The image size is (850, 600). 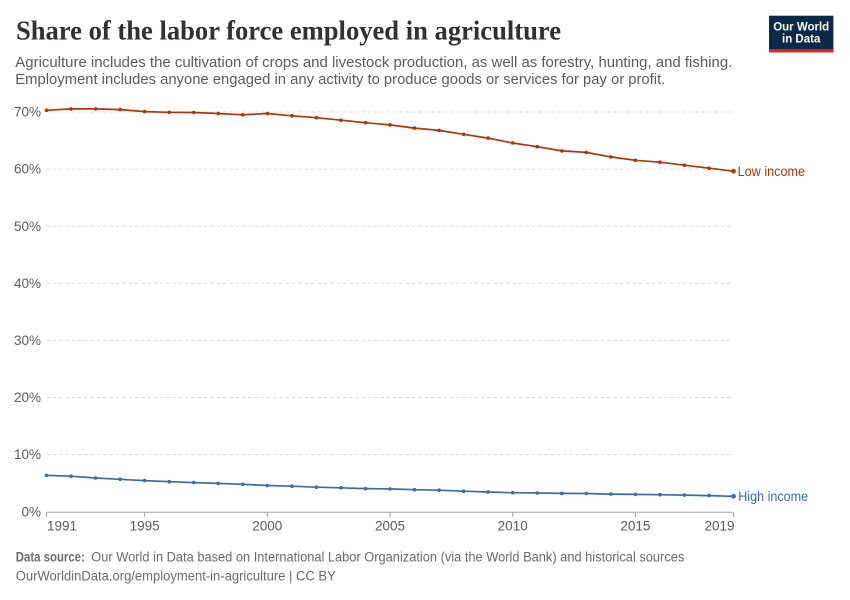 I want to click on svg-text: Our World, so click(x=801, y=28).